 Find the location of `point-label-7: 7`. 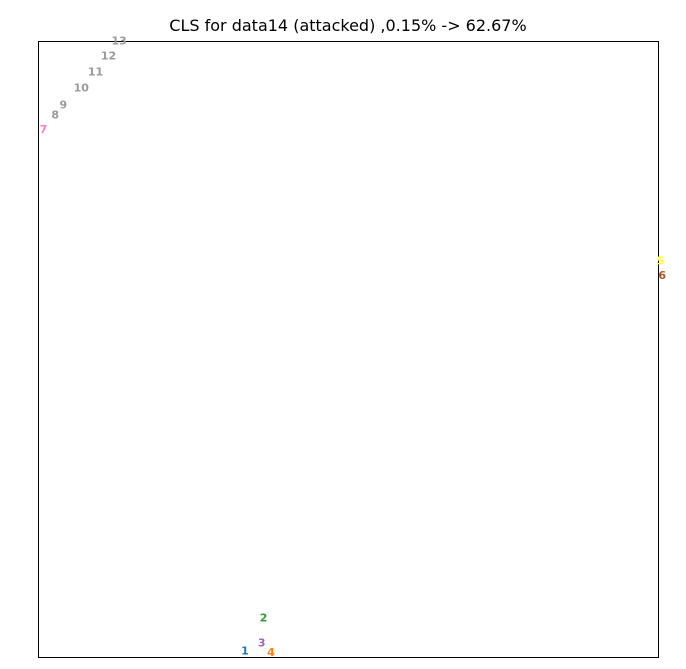

point-label-7: 7 is located at coordinates (44, 129).